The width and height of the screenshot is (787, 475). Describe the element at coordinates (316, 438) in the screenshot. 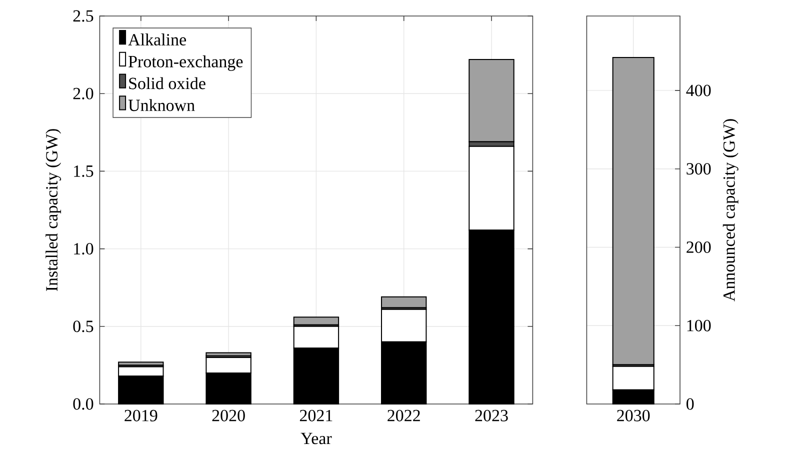

I see `x-axis-title: Year` at that location.